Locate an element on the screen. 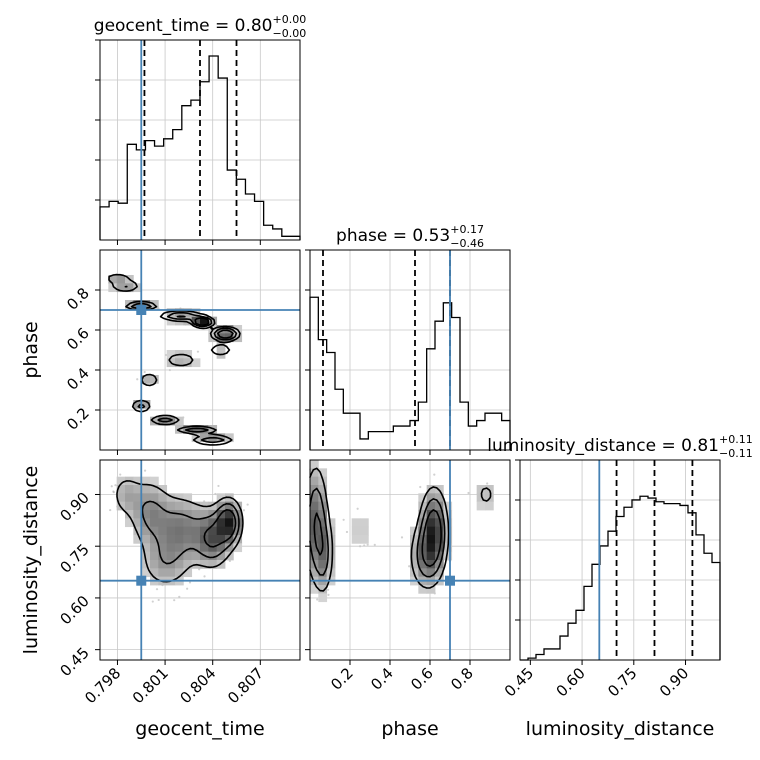  hist-phase-title-minus: −0.46 is located at coordinates (467, 243).